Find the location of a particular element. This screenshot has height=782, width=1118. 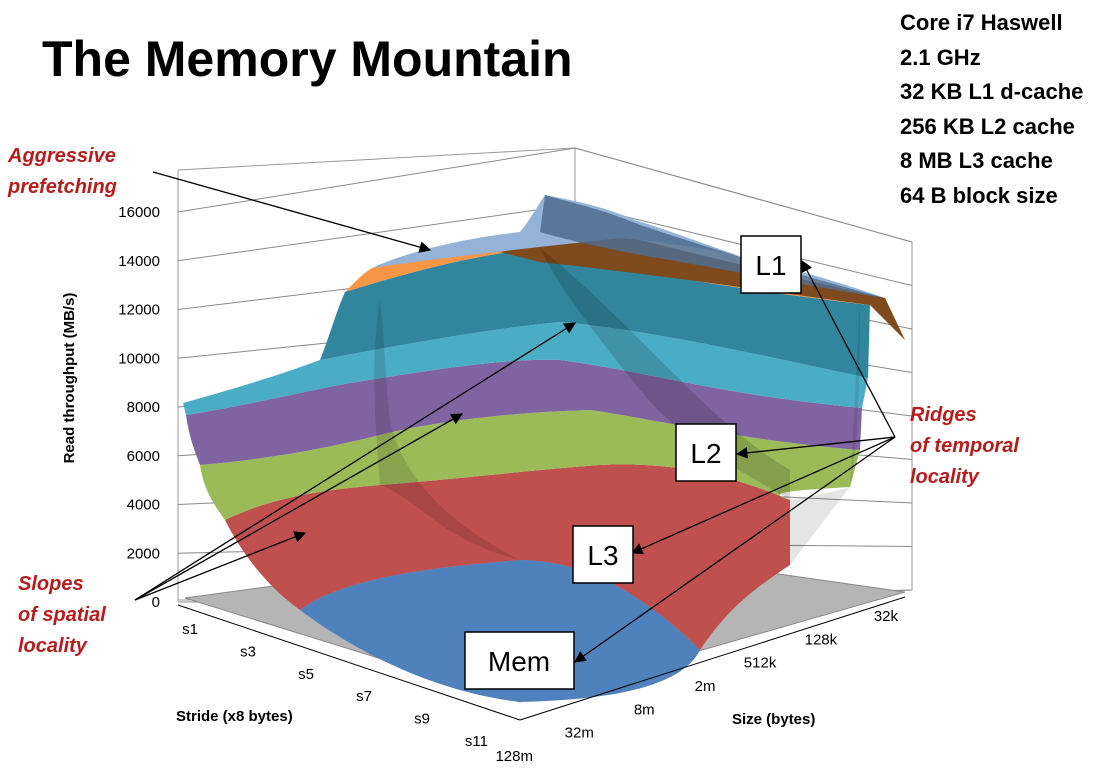

annotation-slopes-line2: of spatial is located at coordinates (62, 615).